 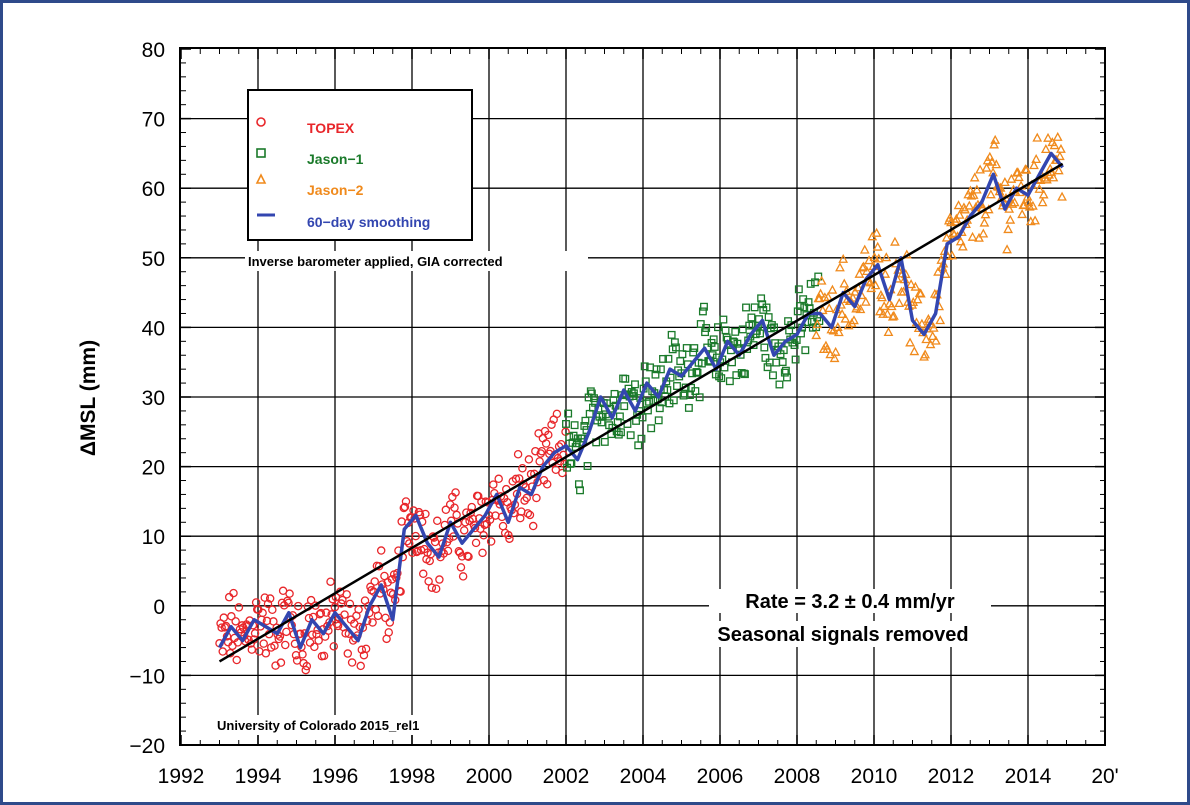 I want to click on annotation-source-note: University of Colorado 2015_rel1, so click(x=318, y=725).